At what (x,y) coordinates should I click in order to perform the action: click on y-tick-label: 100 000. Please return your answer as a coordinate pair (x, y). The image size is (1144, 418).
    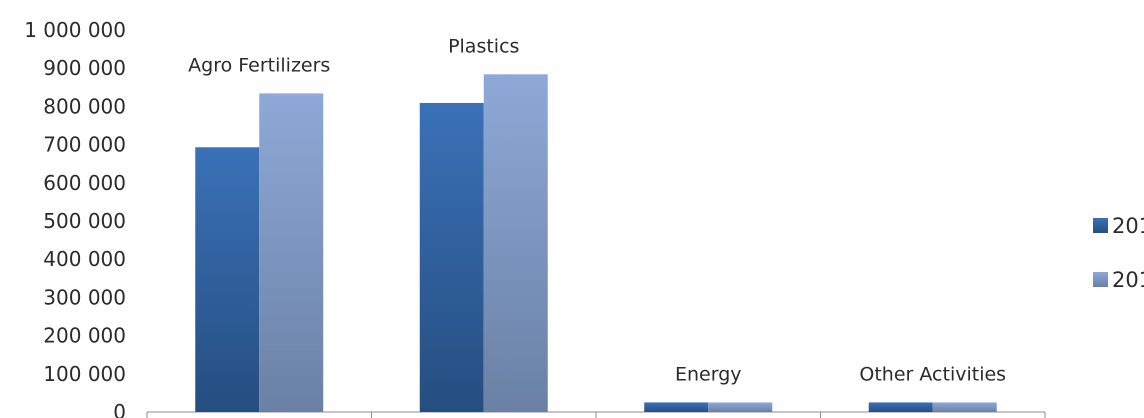
    Looking at the image, I should click on (84, 374).